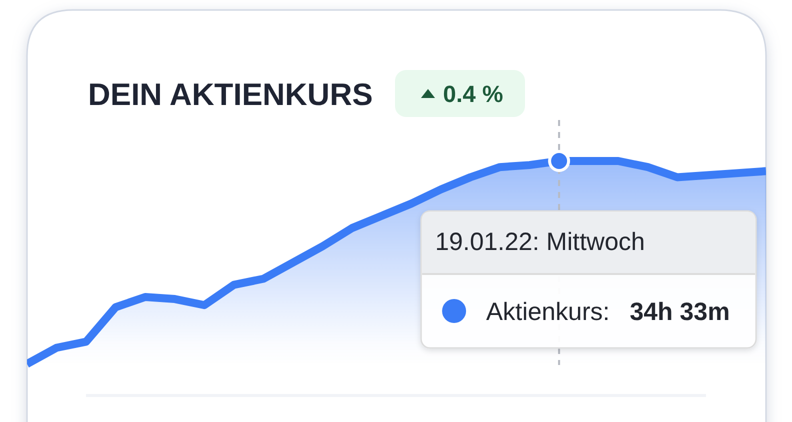  Describe the element at coordinates (230, 94) in the screenshot. I see `chart-title: DEIN AKTIENKURS` at that location.